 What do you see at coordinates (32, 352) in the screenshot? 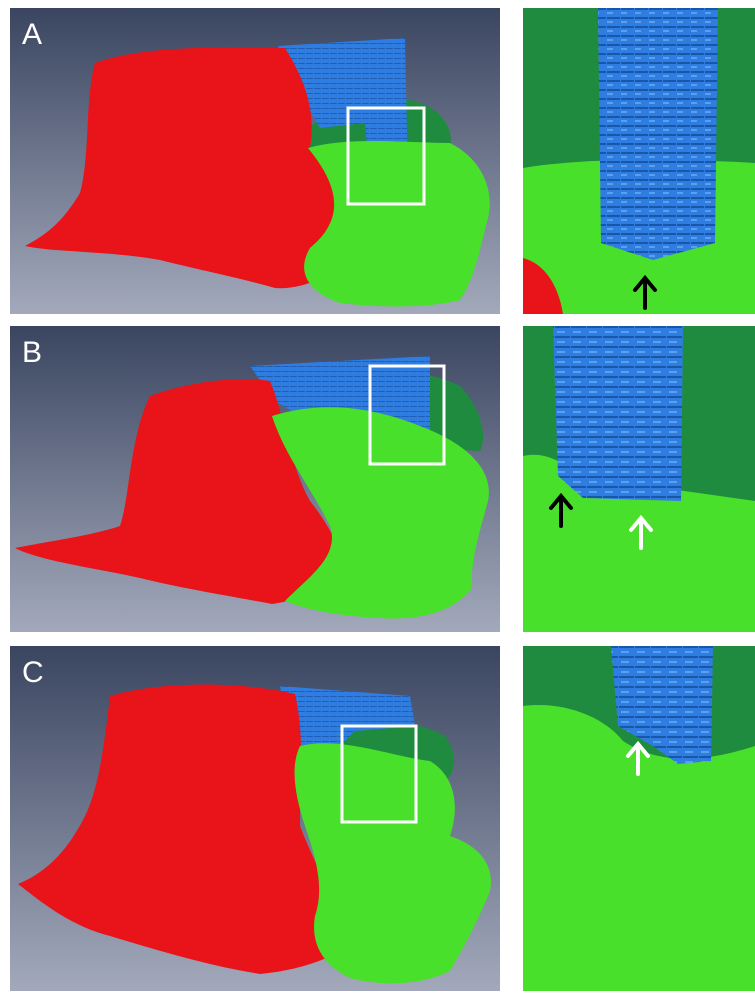
I see `panel-label-b: B` at bounding box center [32, 352].